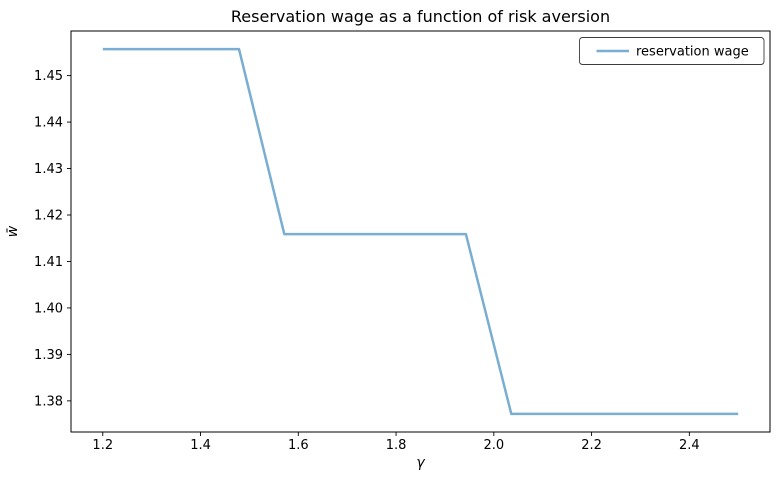  What do you see at coordinates (48, 401) in the screenshot?
I see `y-tick-label: 1.38` at bounding box center [48, 401].